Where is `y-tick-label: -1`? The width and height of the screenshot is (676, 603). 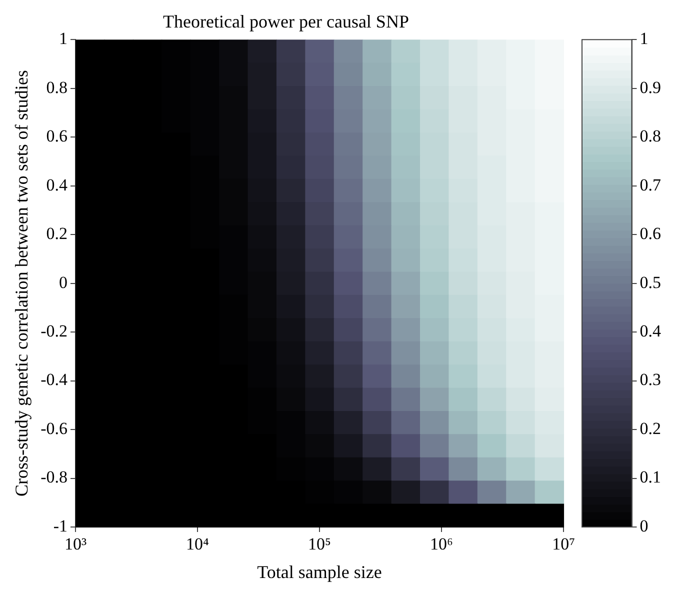 y-tick-label: -1 is located at coordinates (60, 526).